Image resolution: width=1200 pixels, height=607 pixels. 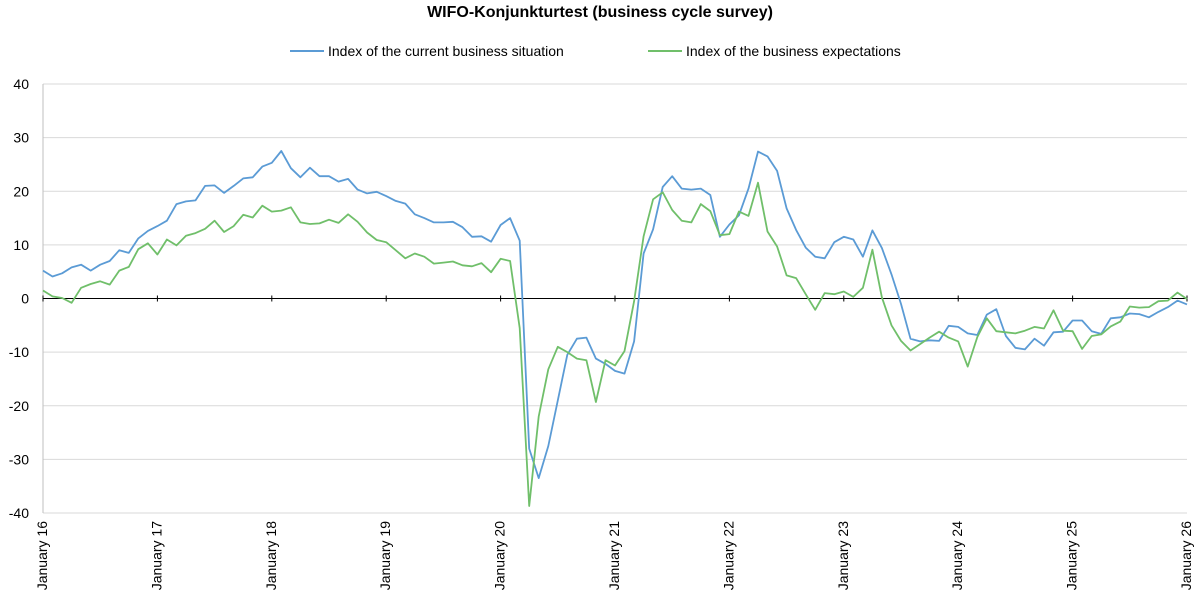 I want to click on x-tick-label: January 19, so click(x=385, y=555).